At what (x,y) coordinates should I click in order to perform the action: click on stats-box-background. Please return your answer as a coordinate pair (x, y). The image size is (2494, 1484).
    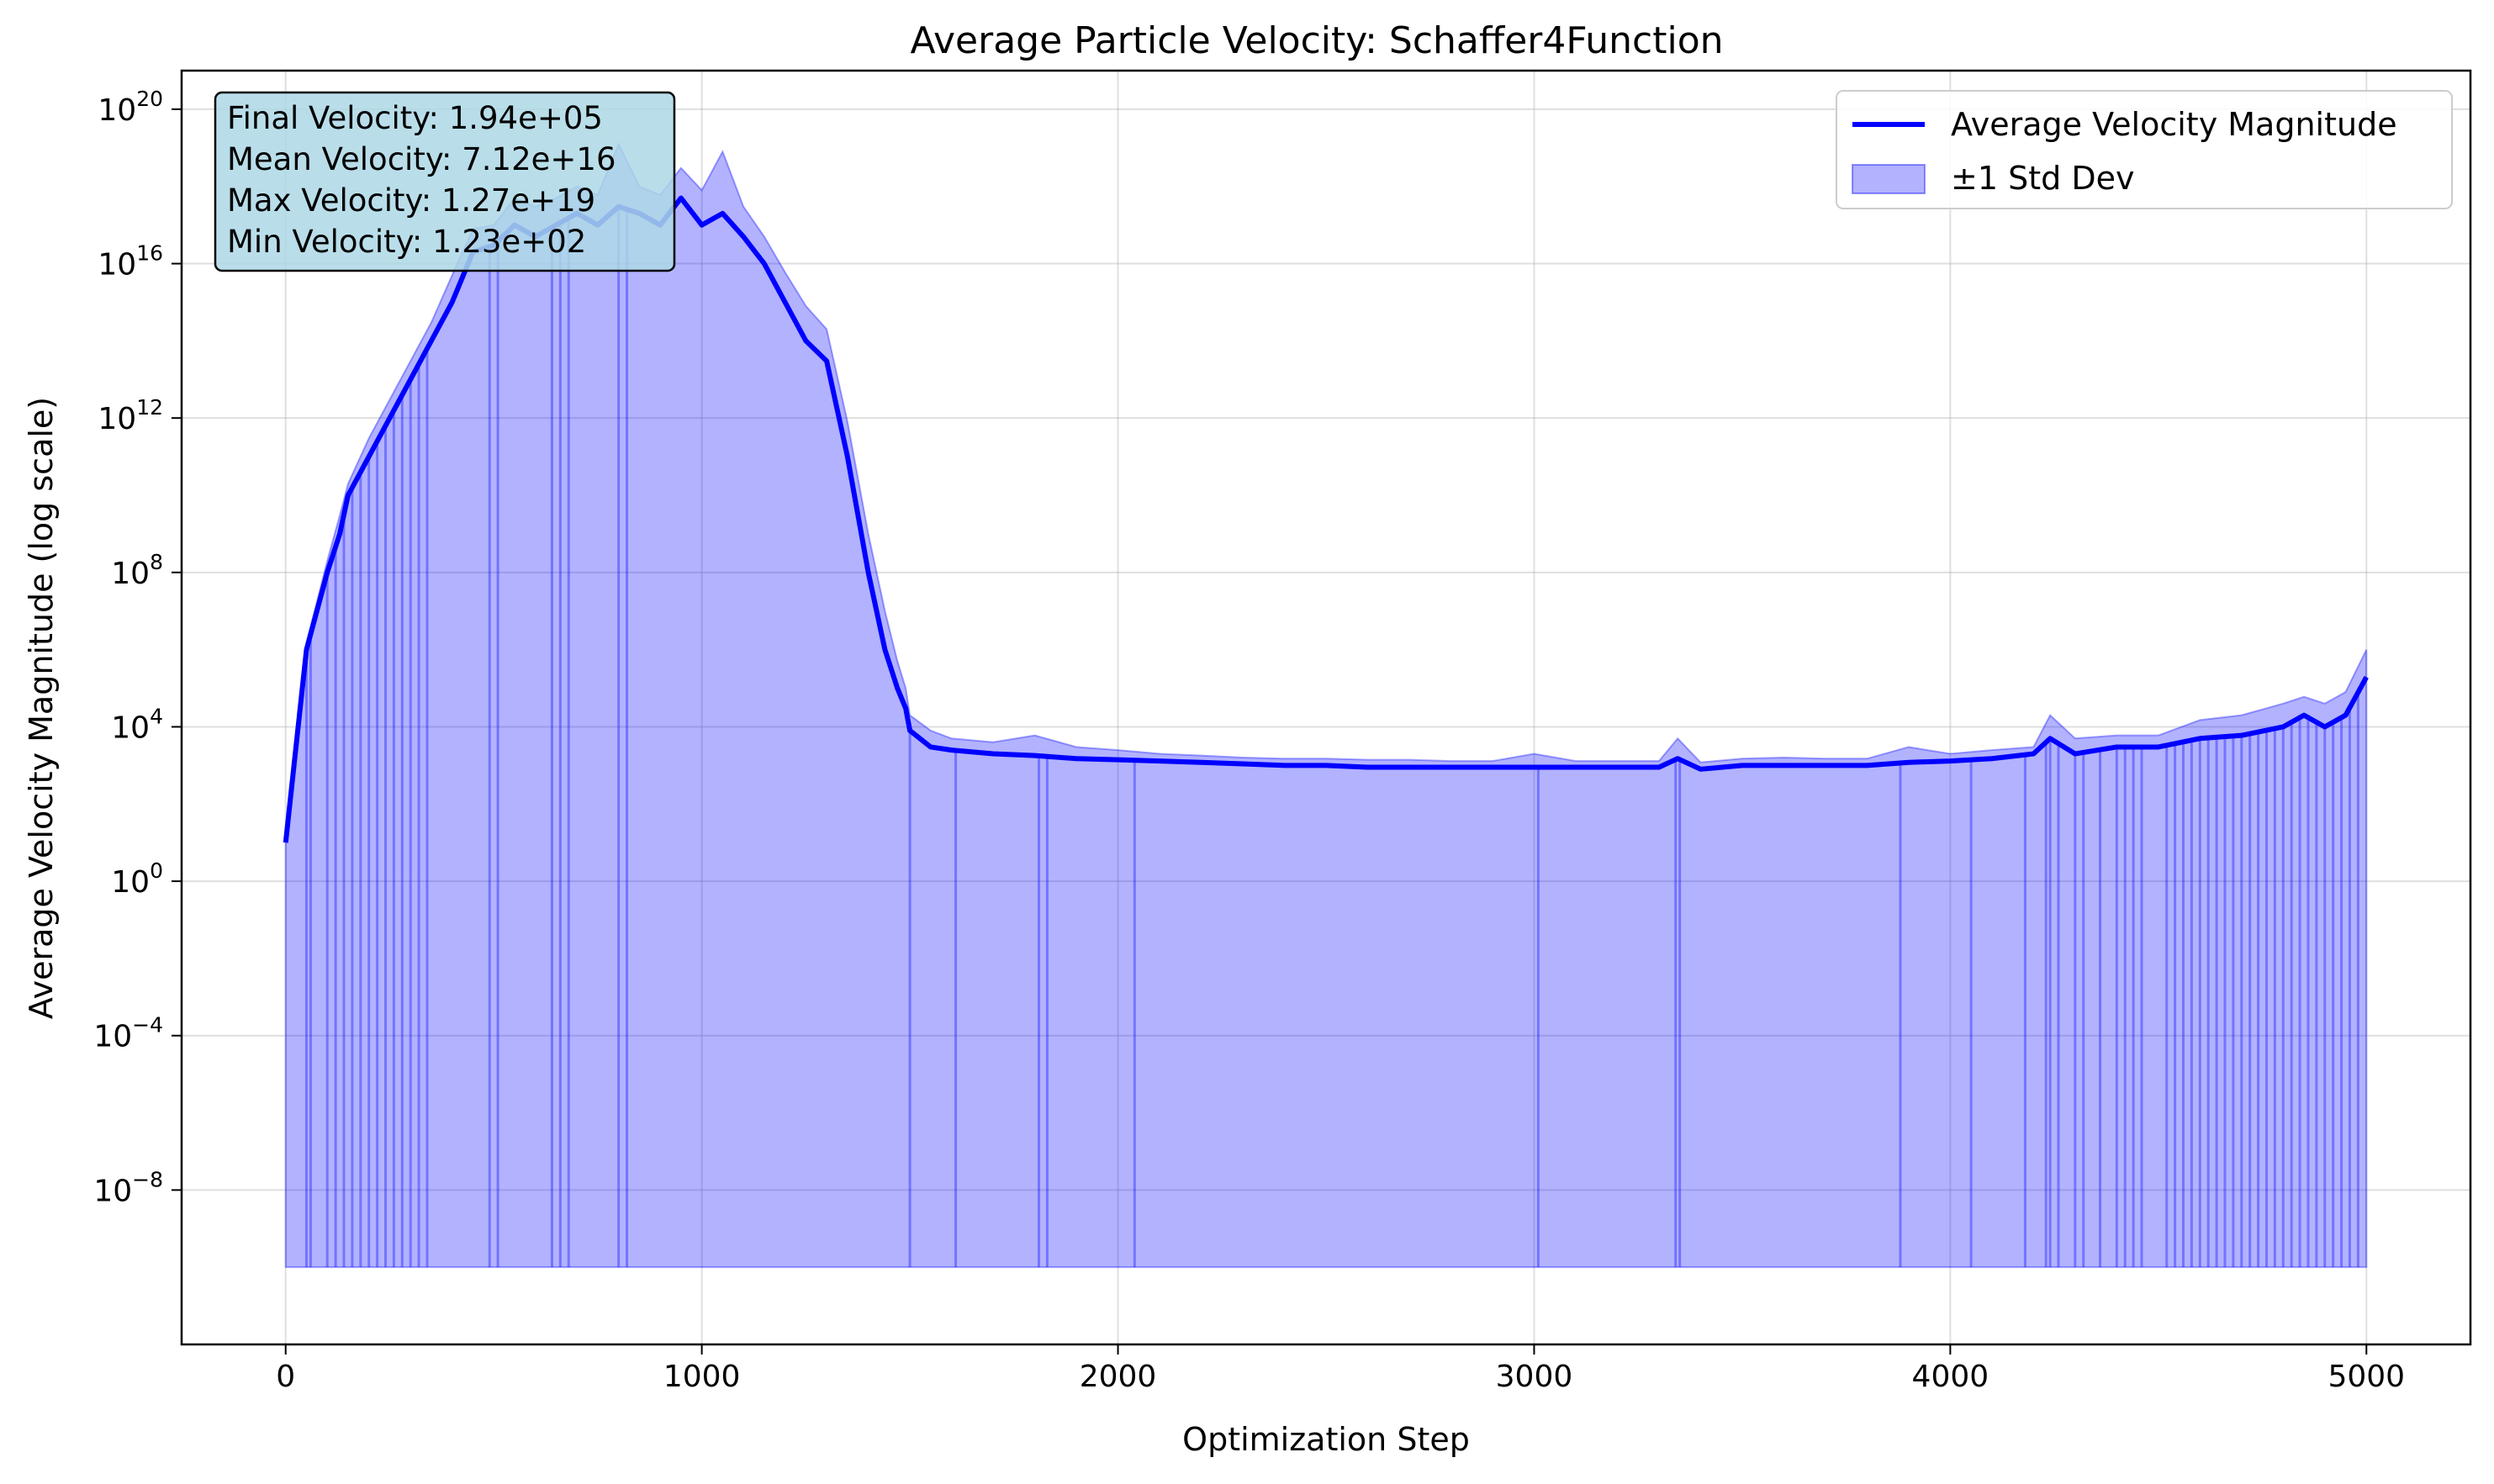
    Looking at the image, I should click on (445, 181).